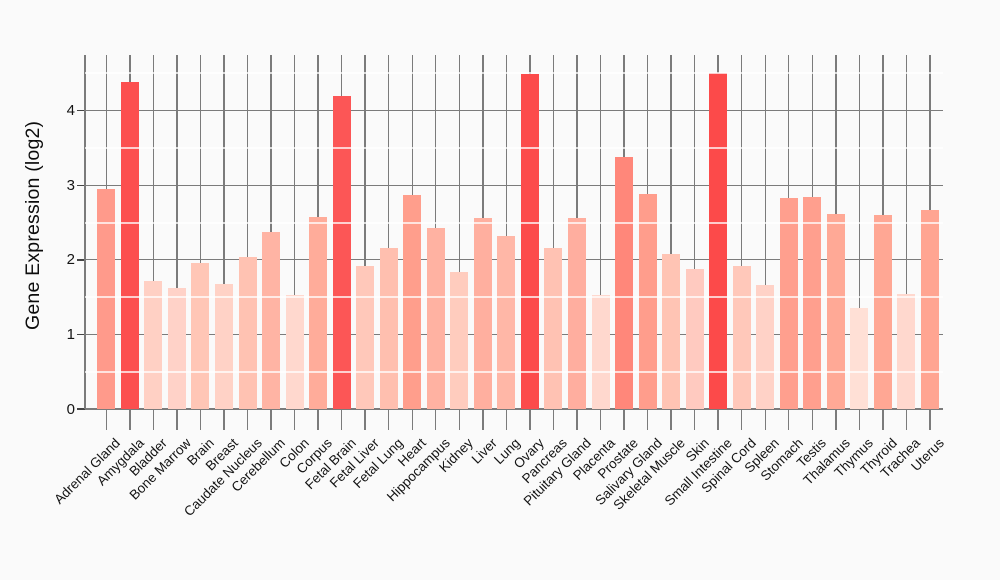 The image size is (1000, 580). I want to click on bar-pituitary-gland, so click(576, 313).